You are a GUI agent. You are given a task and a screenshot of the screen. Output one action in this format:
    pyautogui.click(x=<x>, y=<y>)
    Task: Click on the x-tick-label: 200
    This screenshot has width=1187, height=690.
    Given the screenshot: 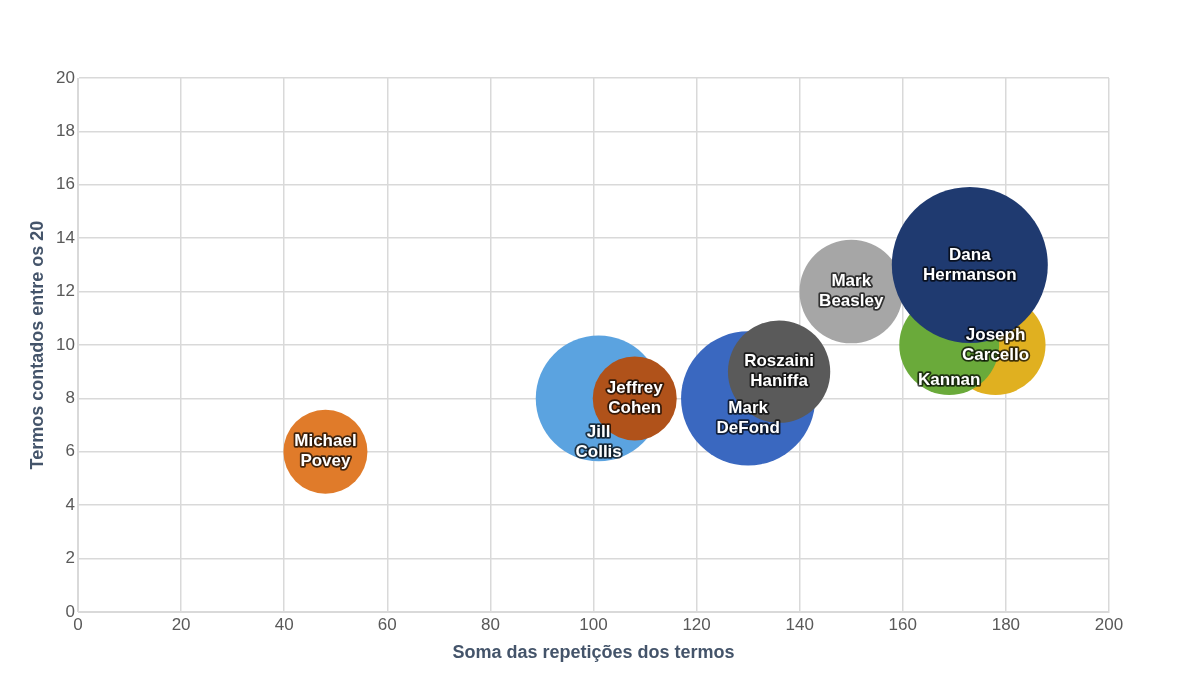 What is the action you would take?
    pyautogui.click(x=1109, y=624)
    